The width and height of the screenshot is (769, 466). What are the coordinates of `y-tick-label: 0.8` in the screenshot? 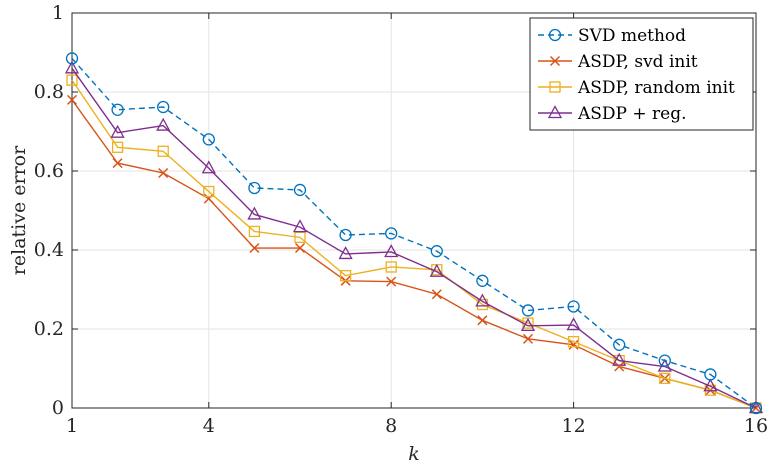 It's located at (49, 92).